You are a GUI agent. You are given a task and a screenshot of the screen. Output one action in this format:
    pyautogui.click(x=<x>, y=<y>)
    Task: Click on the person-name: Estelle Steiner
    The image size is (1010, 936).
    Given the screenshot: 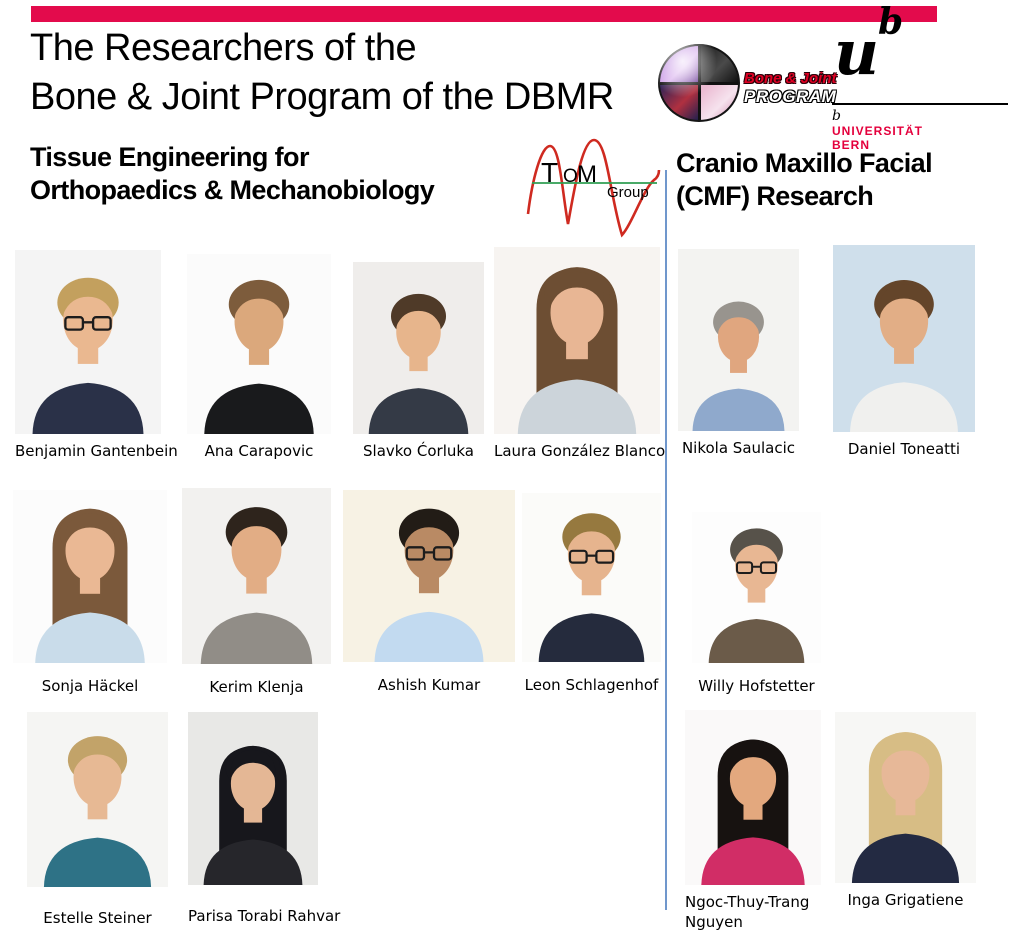 What is the action you would take?
    pyautogui.click(x=97, y=918)
    